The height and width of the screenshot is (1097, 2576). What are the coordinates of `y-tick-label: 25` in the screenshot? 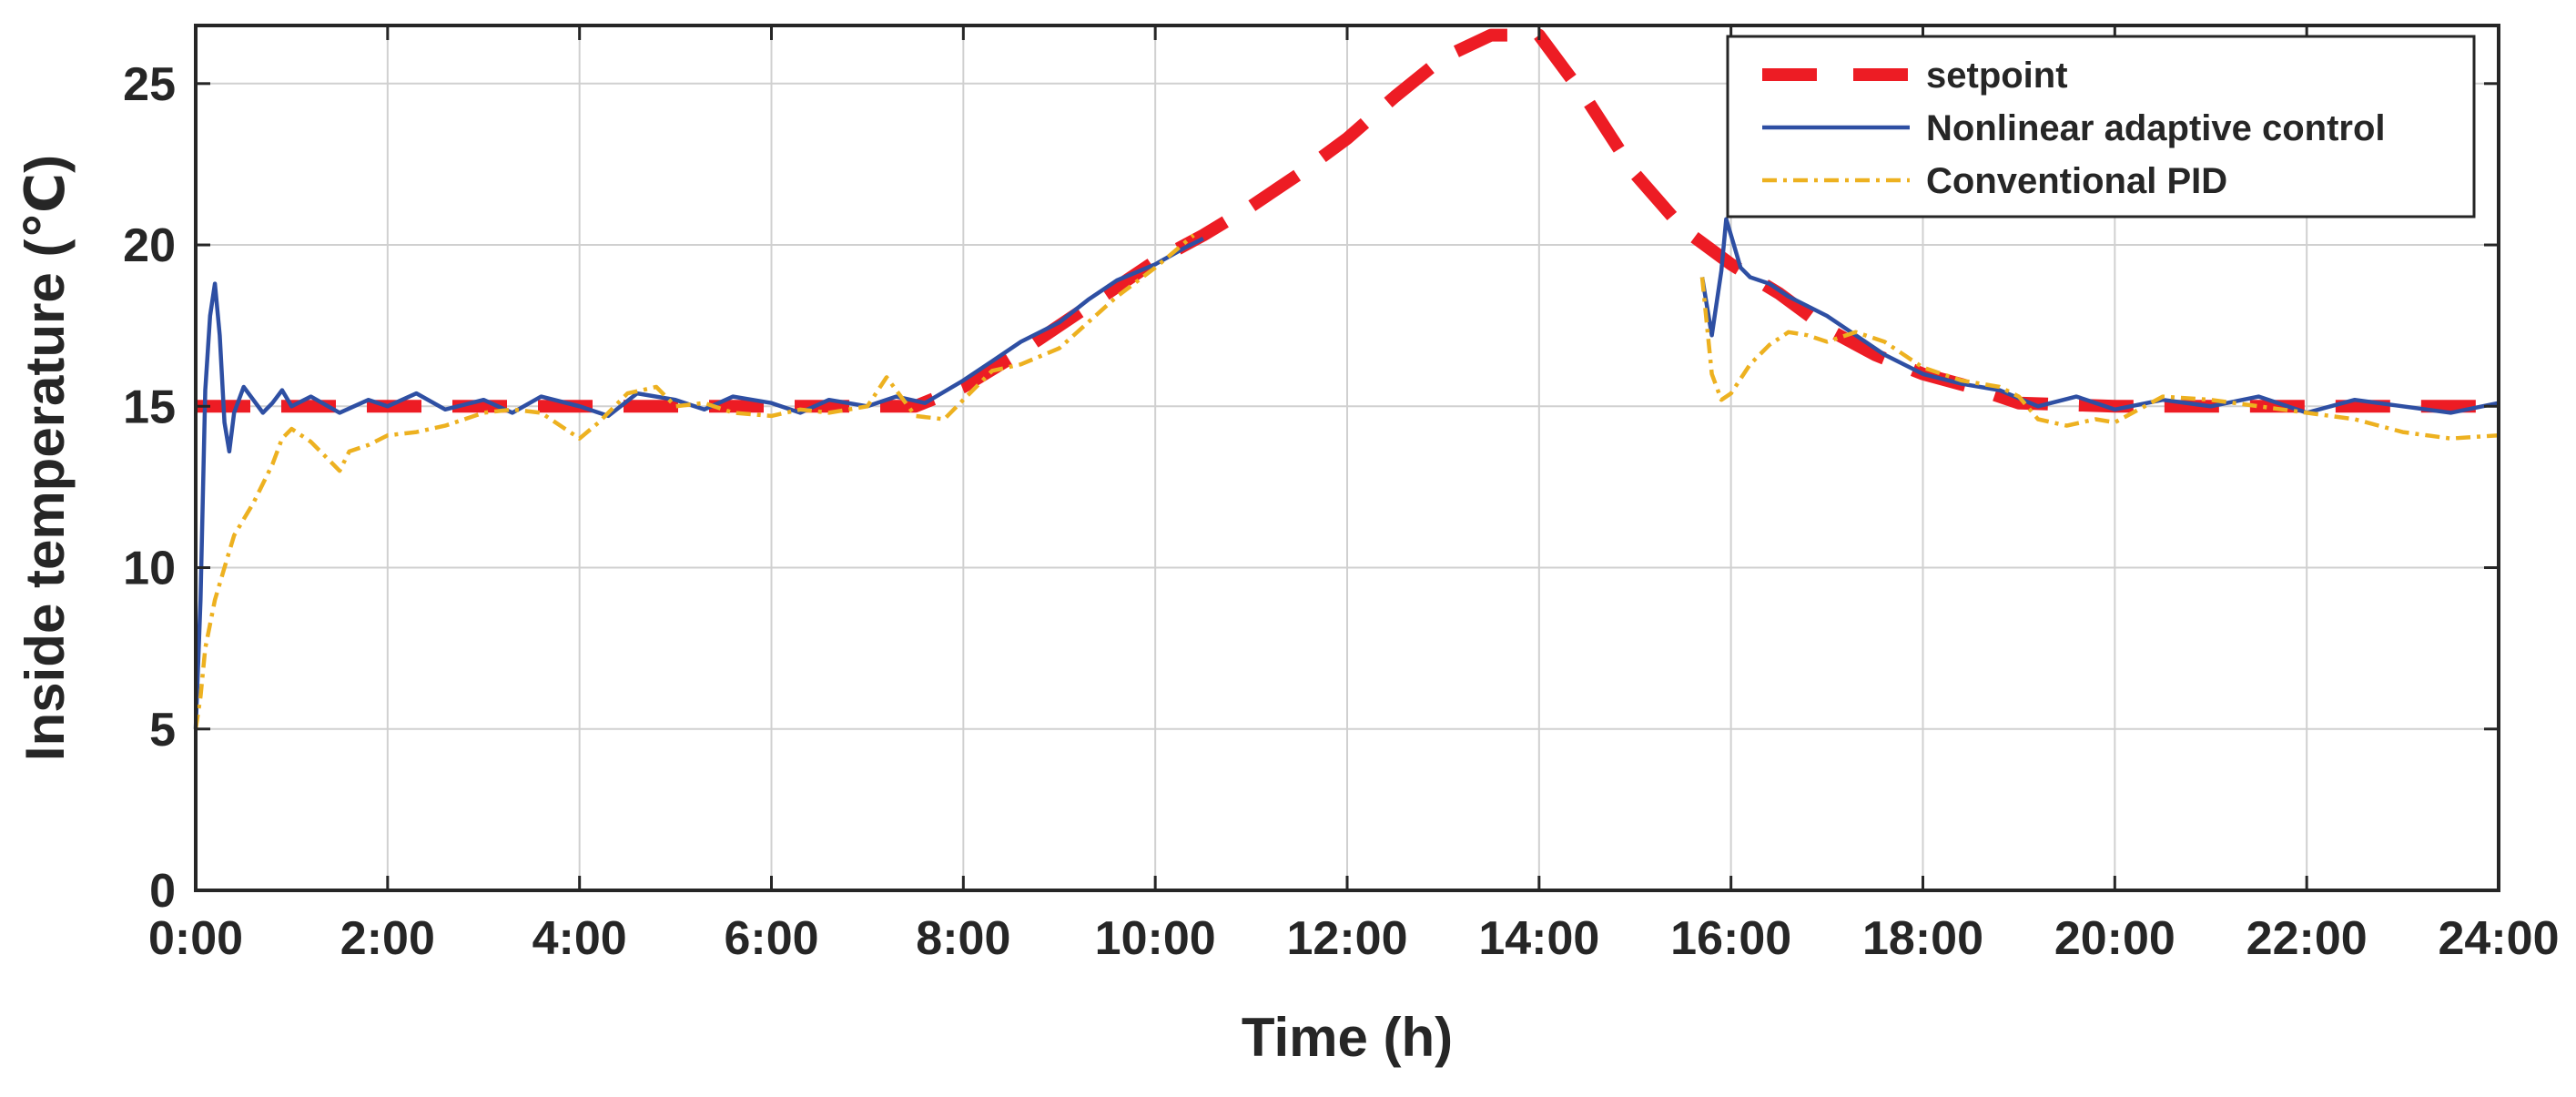 It's located at (149, 84).